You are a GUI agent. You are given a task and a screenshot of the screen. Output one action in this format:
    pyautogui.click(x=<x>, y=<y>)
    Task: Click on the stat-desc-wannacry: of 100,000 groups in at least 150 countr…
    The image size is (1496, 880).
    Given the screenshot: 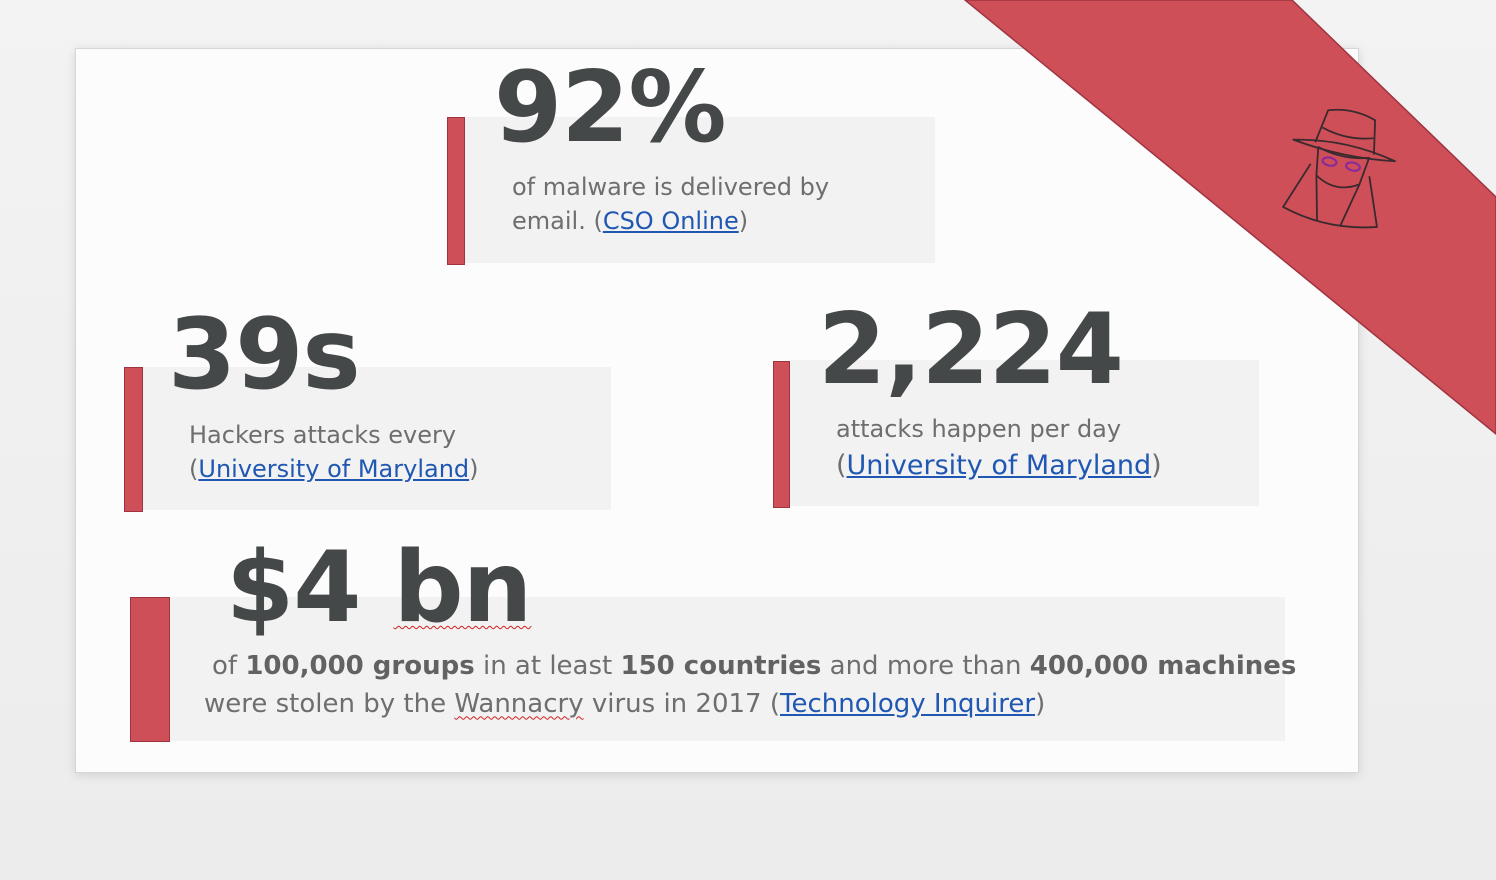 What is the action you would take?
    pyautogui.click(x=750, y=685)
    